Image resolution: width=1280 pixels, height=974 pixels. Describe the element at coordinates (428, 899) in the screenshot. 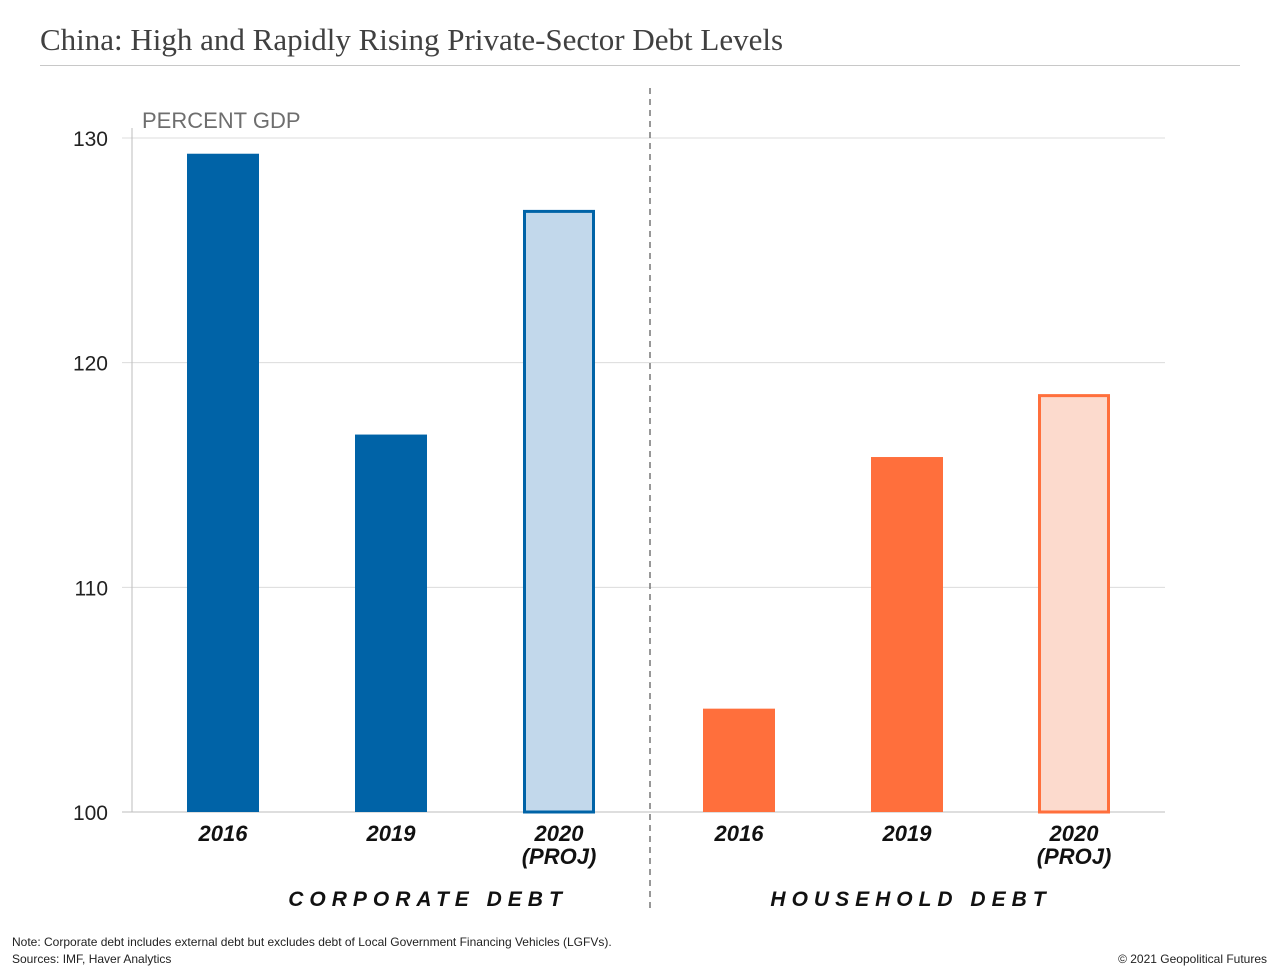

I see `group-label: CORPORATE DEBT` at that location.